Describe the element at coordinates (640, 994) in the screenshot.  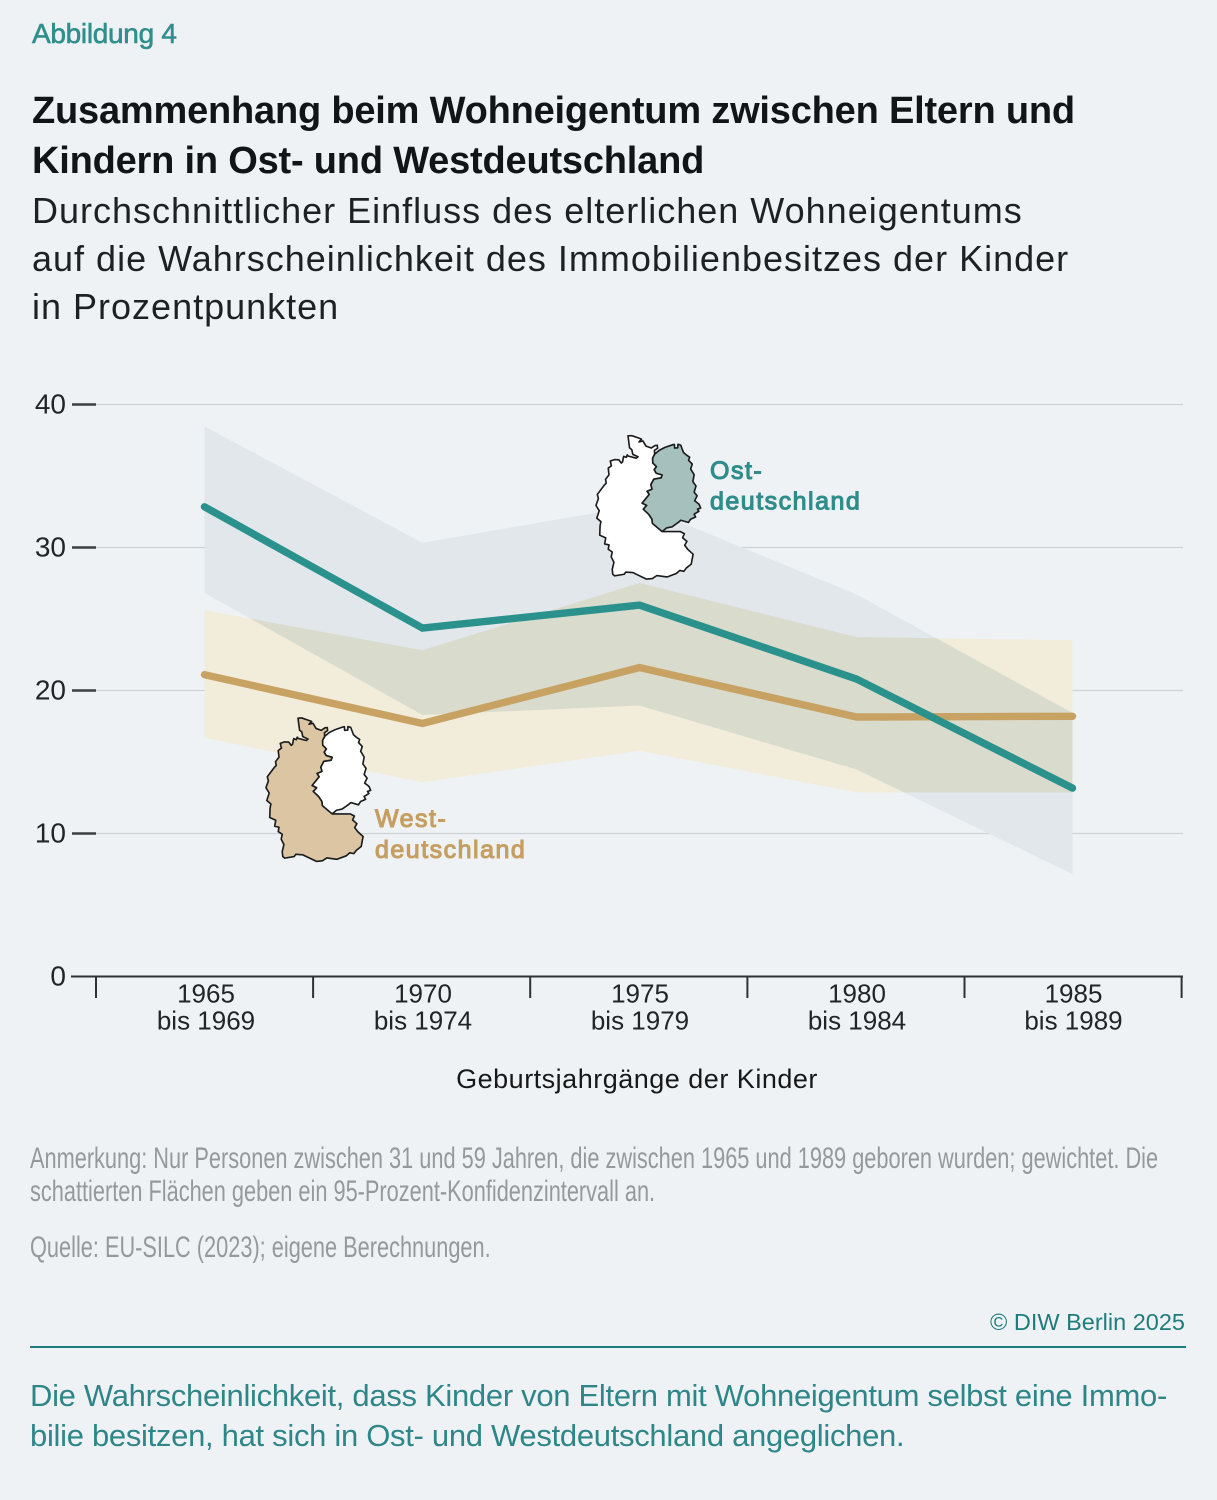
I see `svg-text: 1975` at that location.